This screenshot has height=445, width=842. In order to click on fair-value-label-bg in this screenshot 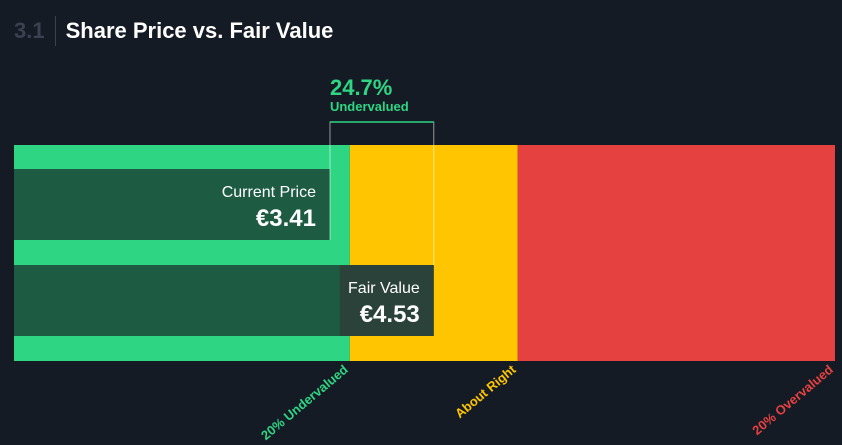, I will do `click(386, 300)`.